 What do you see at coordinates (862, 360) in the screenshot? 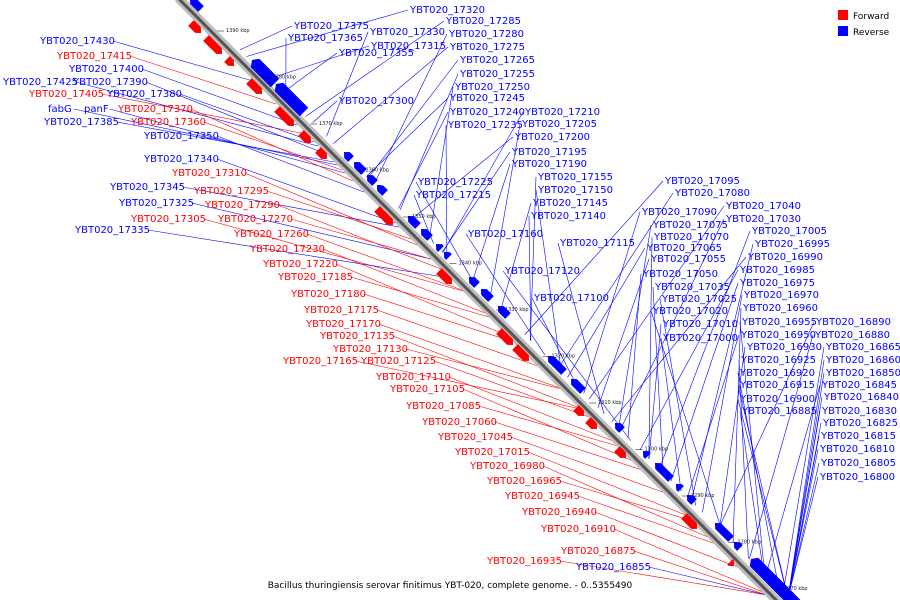
I see `gene-label-right-64: YBT020_16860` at bounding box center [862, 360].